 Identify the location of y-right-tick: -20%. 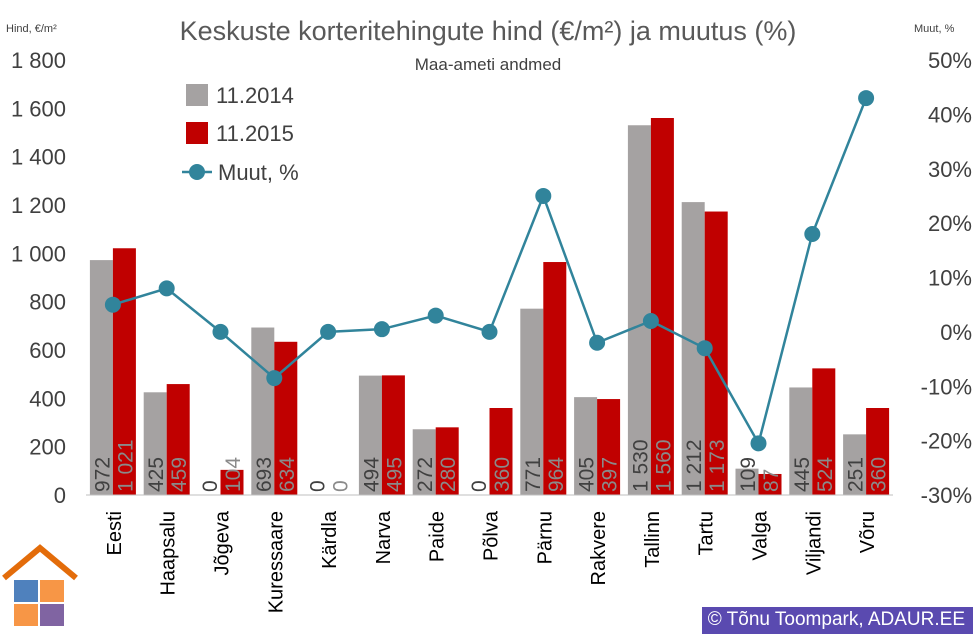
(946, 441).